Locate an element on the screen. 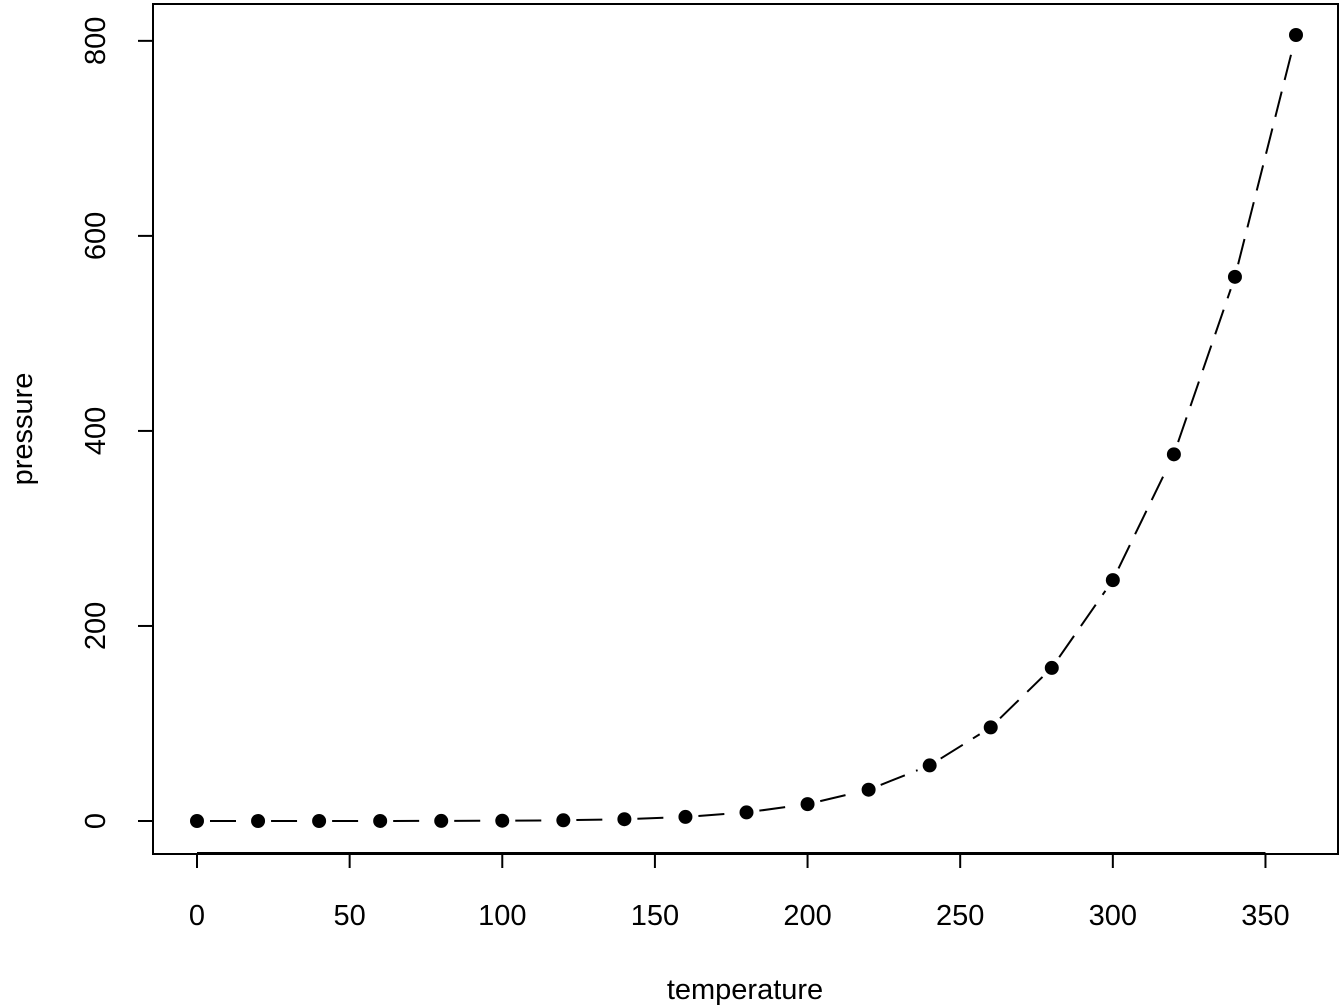 This screenshot has width=1344, height=1008. y-tick-label: 200 is located at coordinates (96, 626).